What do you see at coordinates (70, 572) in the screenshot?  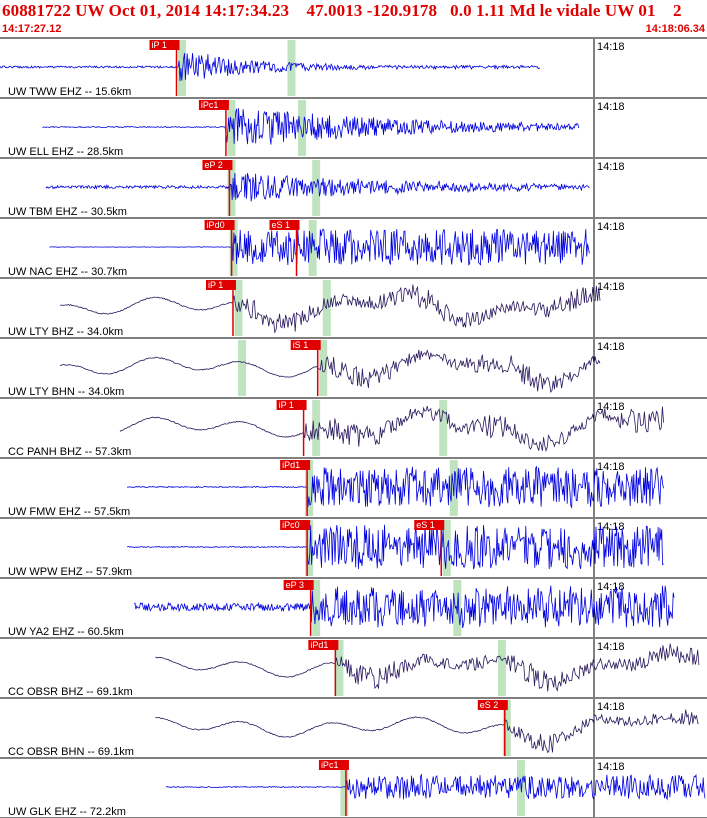 I see `channel-label: UW WPW EHZ -- 57.9km` at bounding box center [70, 572].